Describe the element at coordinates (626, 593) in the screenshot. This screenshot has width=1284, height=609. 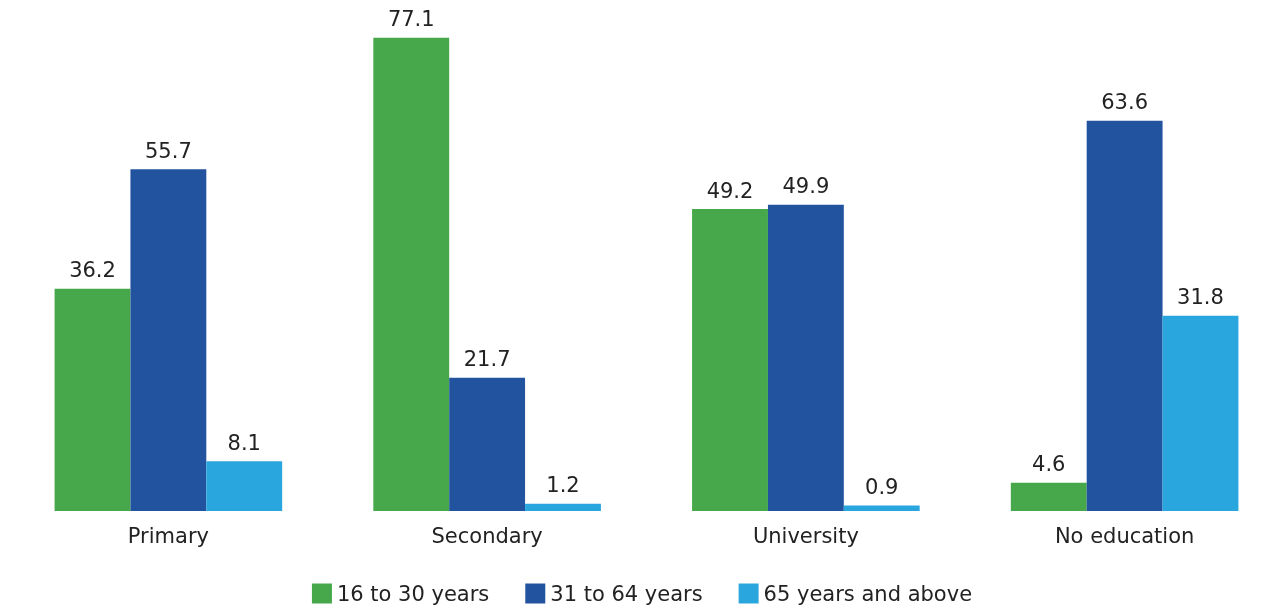
I see `legend-label: 31 to 64 years` at that location.